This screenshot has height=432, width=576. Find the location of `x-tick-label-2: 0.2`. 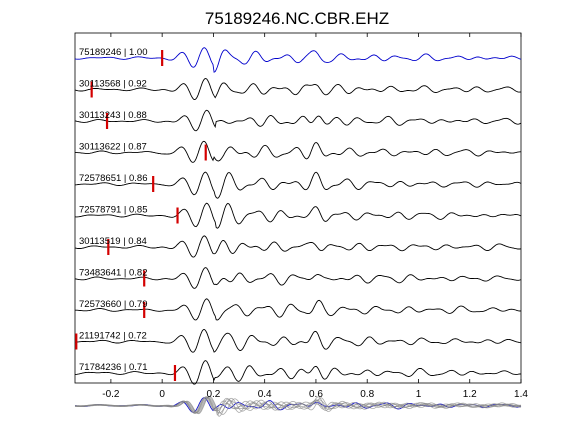

x-tick-label-2: 0.2 is located at coordinates (213, 394).